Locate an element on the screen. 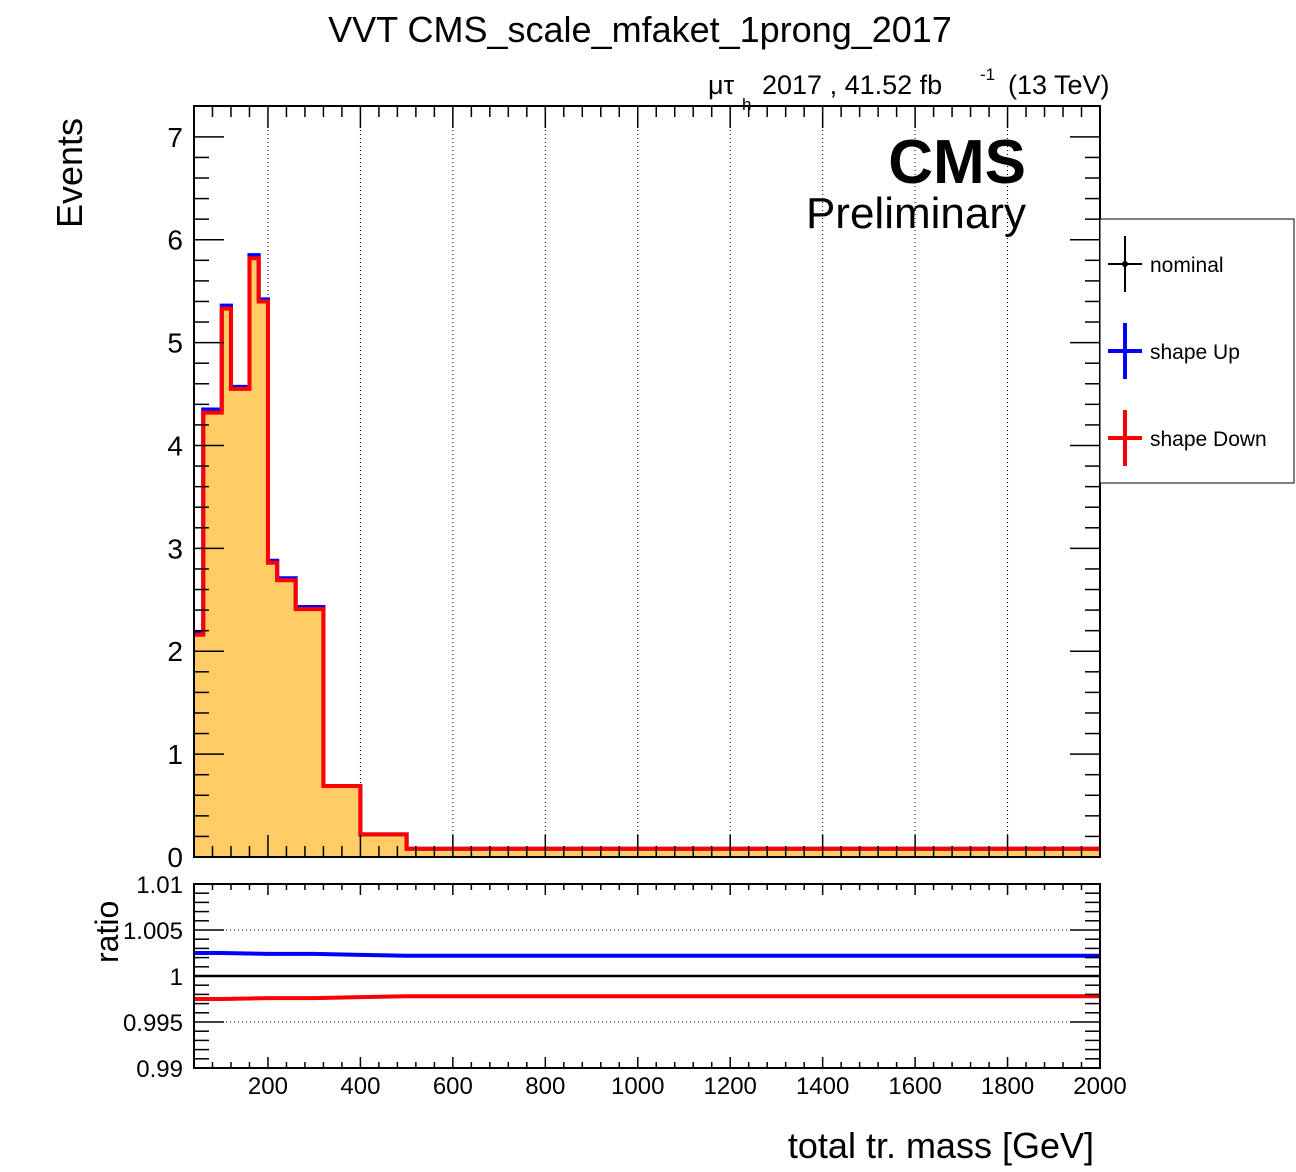  x-tick-labels: 200 400 600 800 1000 1200 1400 1600 1800 2000 is located at coordinates (687, 1086).